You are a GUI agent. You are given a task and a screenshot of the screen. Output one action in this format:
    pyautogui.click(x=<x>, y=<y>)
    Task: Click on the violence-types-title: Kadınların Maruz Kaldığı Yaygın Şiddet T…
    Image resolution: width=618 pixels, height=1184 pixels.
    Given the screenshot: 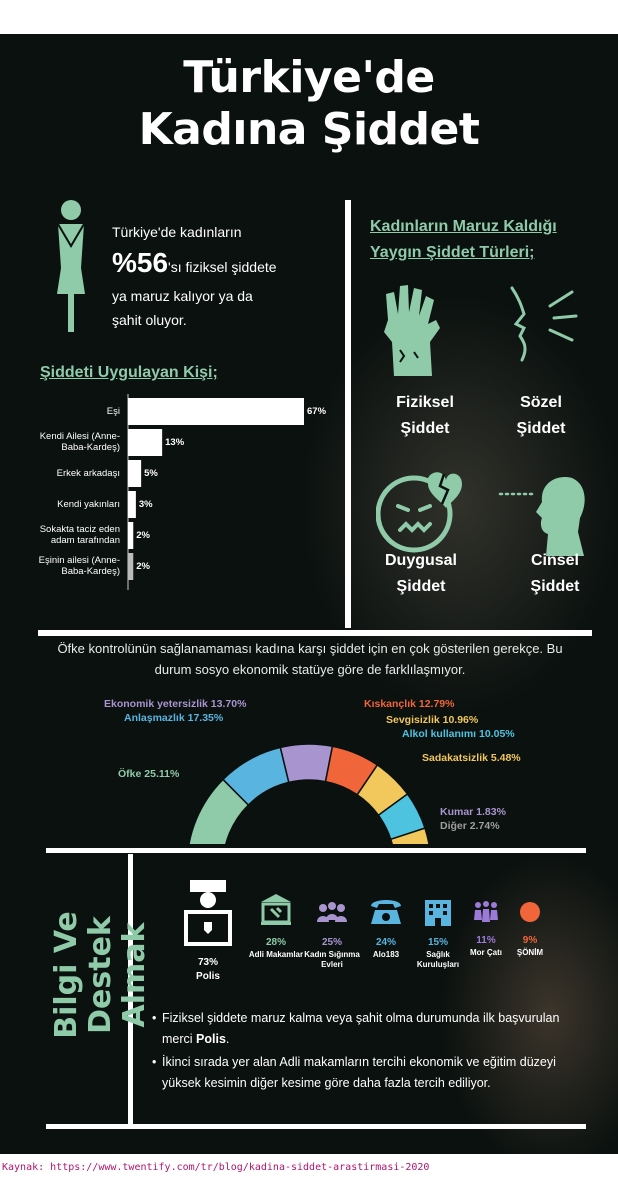 What is the action you would take?
    pyautogui.click(x=463, y=239)
    